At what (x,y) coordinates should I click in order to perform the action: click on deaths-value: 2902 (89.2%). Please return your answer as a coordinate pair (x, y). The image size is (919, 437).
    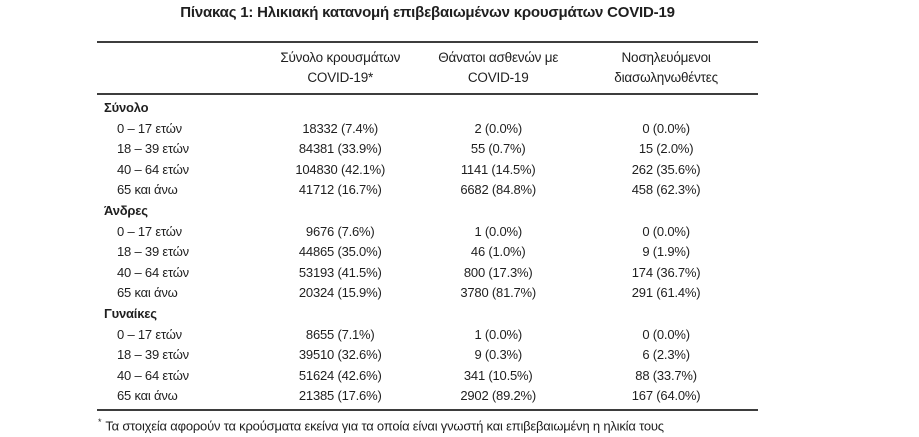
    Looking at the image, I should click on (498, 396).